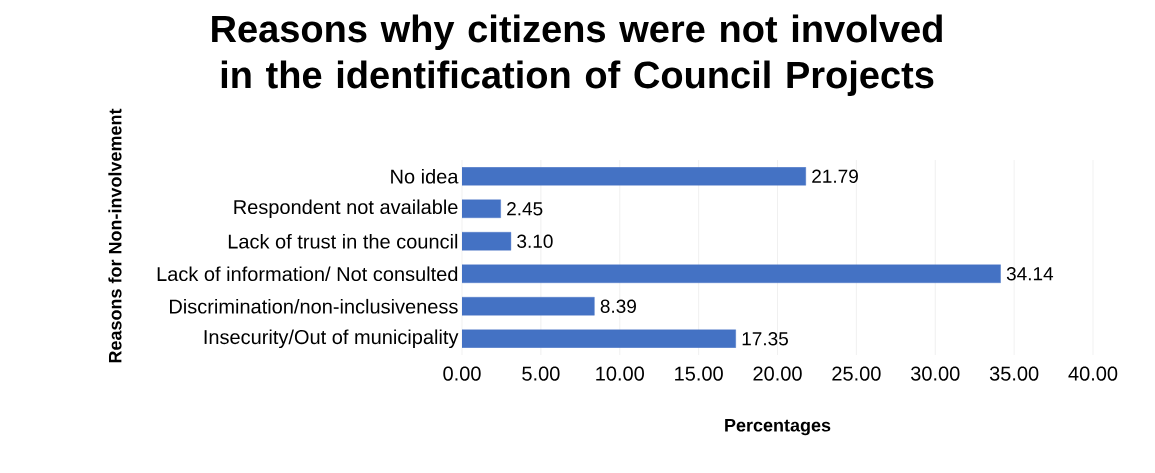  What do you see at coordinates (343, 241) in the screenshot?
I see `y-tick-label: Lack of trust in the council` at bounding box center [343, 241].